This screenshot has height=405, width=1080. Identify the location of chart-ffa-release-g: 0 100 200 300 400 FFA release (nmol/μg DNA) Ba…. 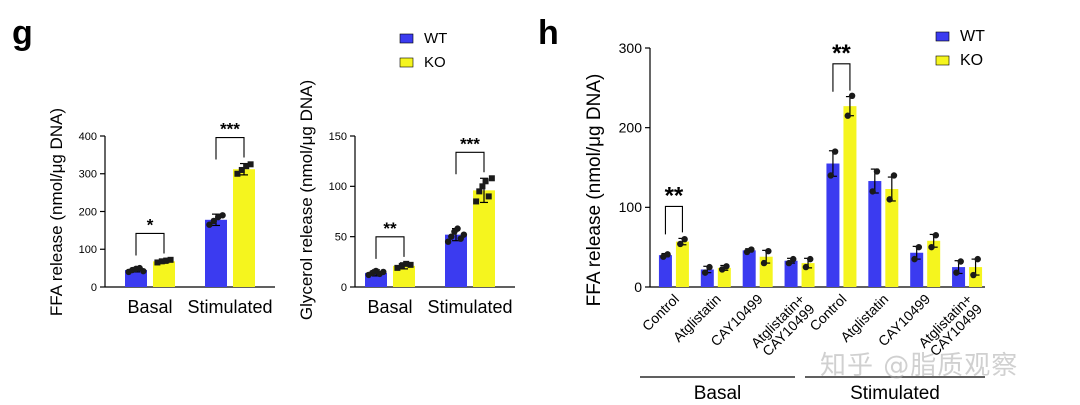
(161, 212).